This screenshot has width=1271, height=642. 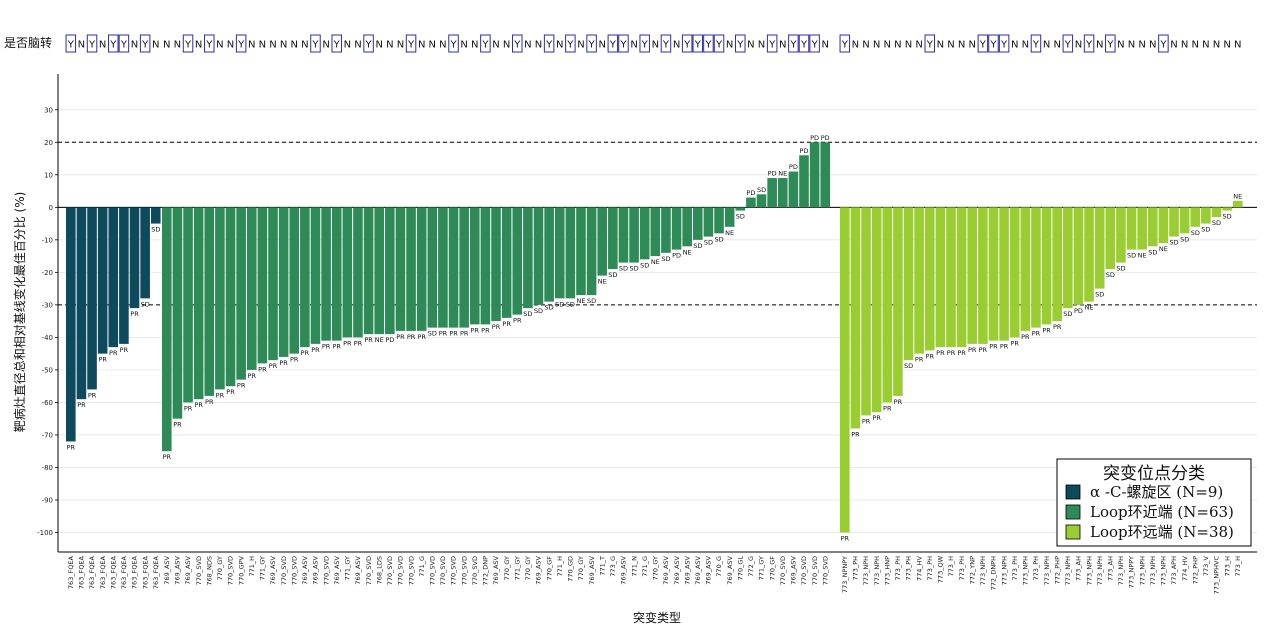 I want to click on x-tick-label: 773_AH, so click(x=1079, y=568).